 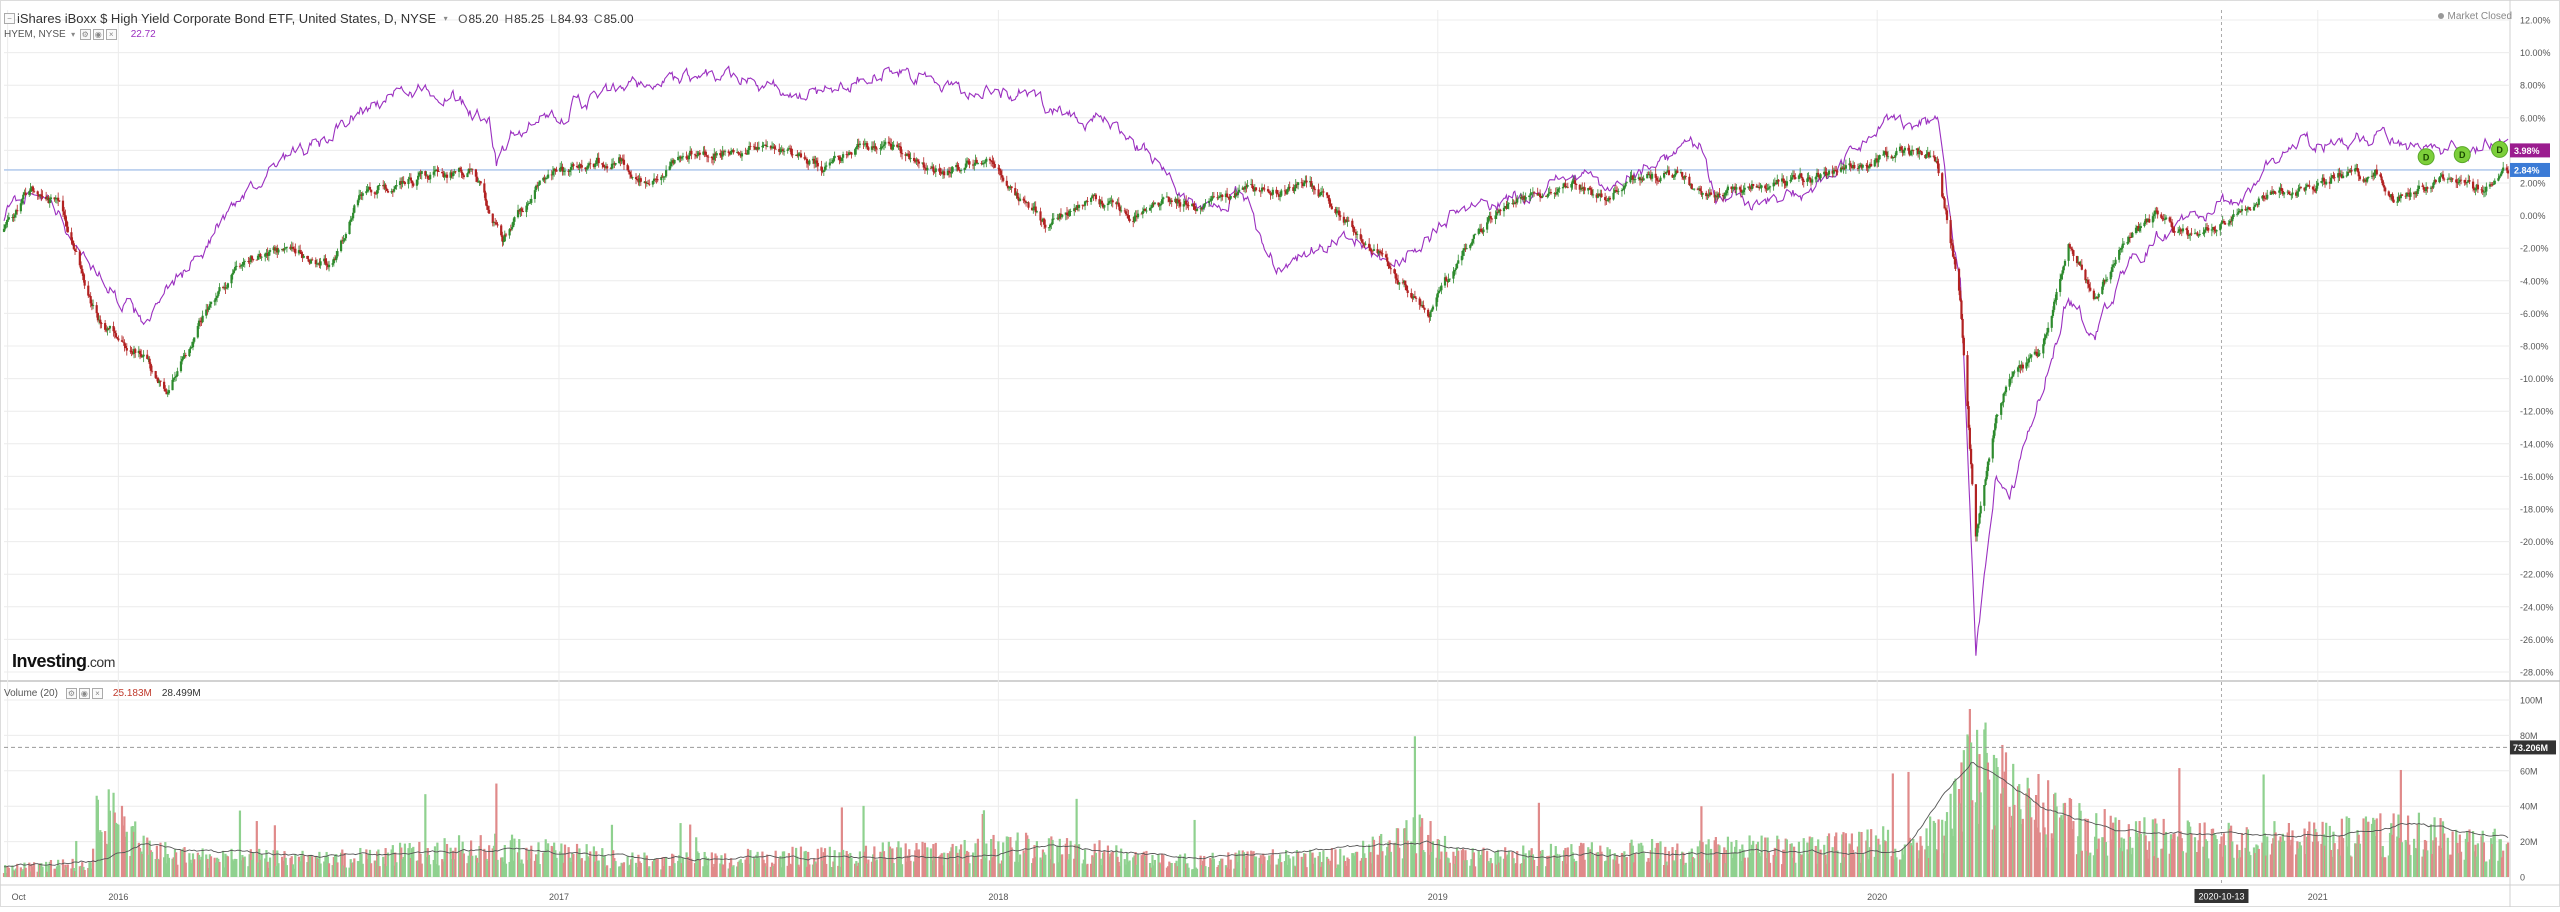 I want to click on collapse-icon: −, so click(x=9, y=18).